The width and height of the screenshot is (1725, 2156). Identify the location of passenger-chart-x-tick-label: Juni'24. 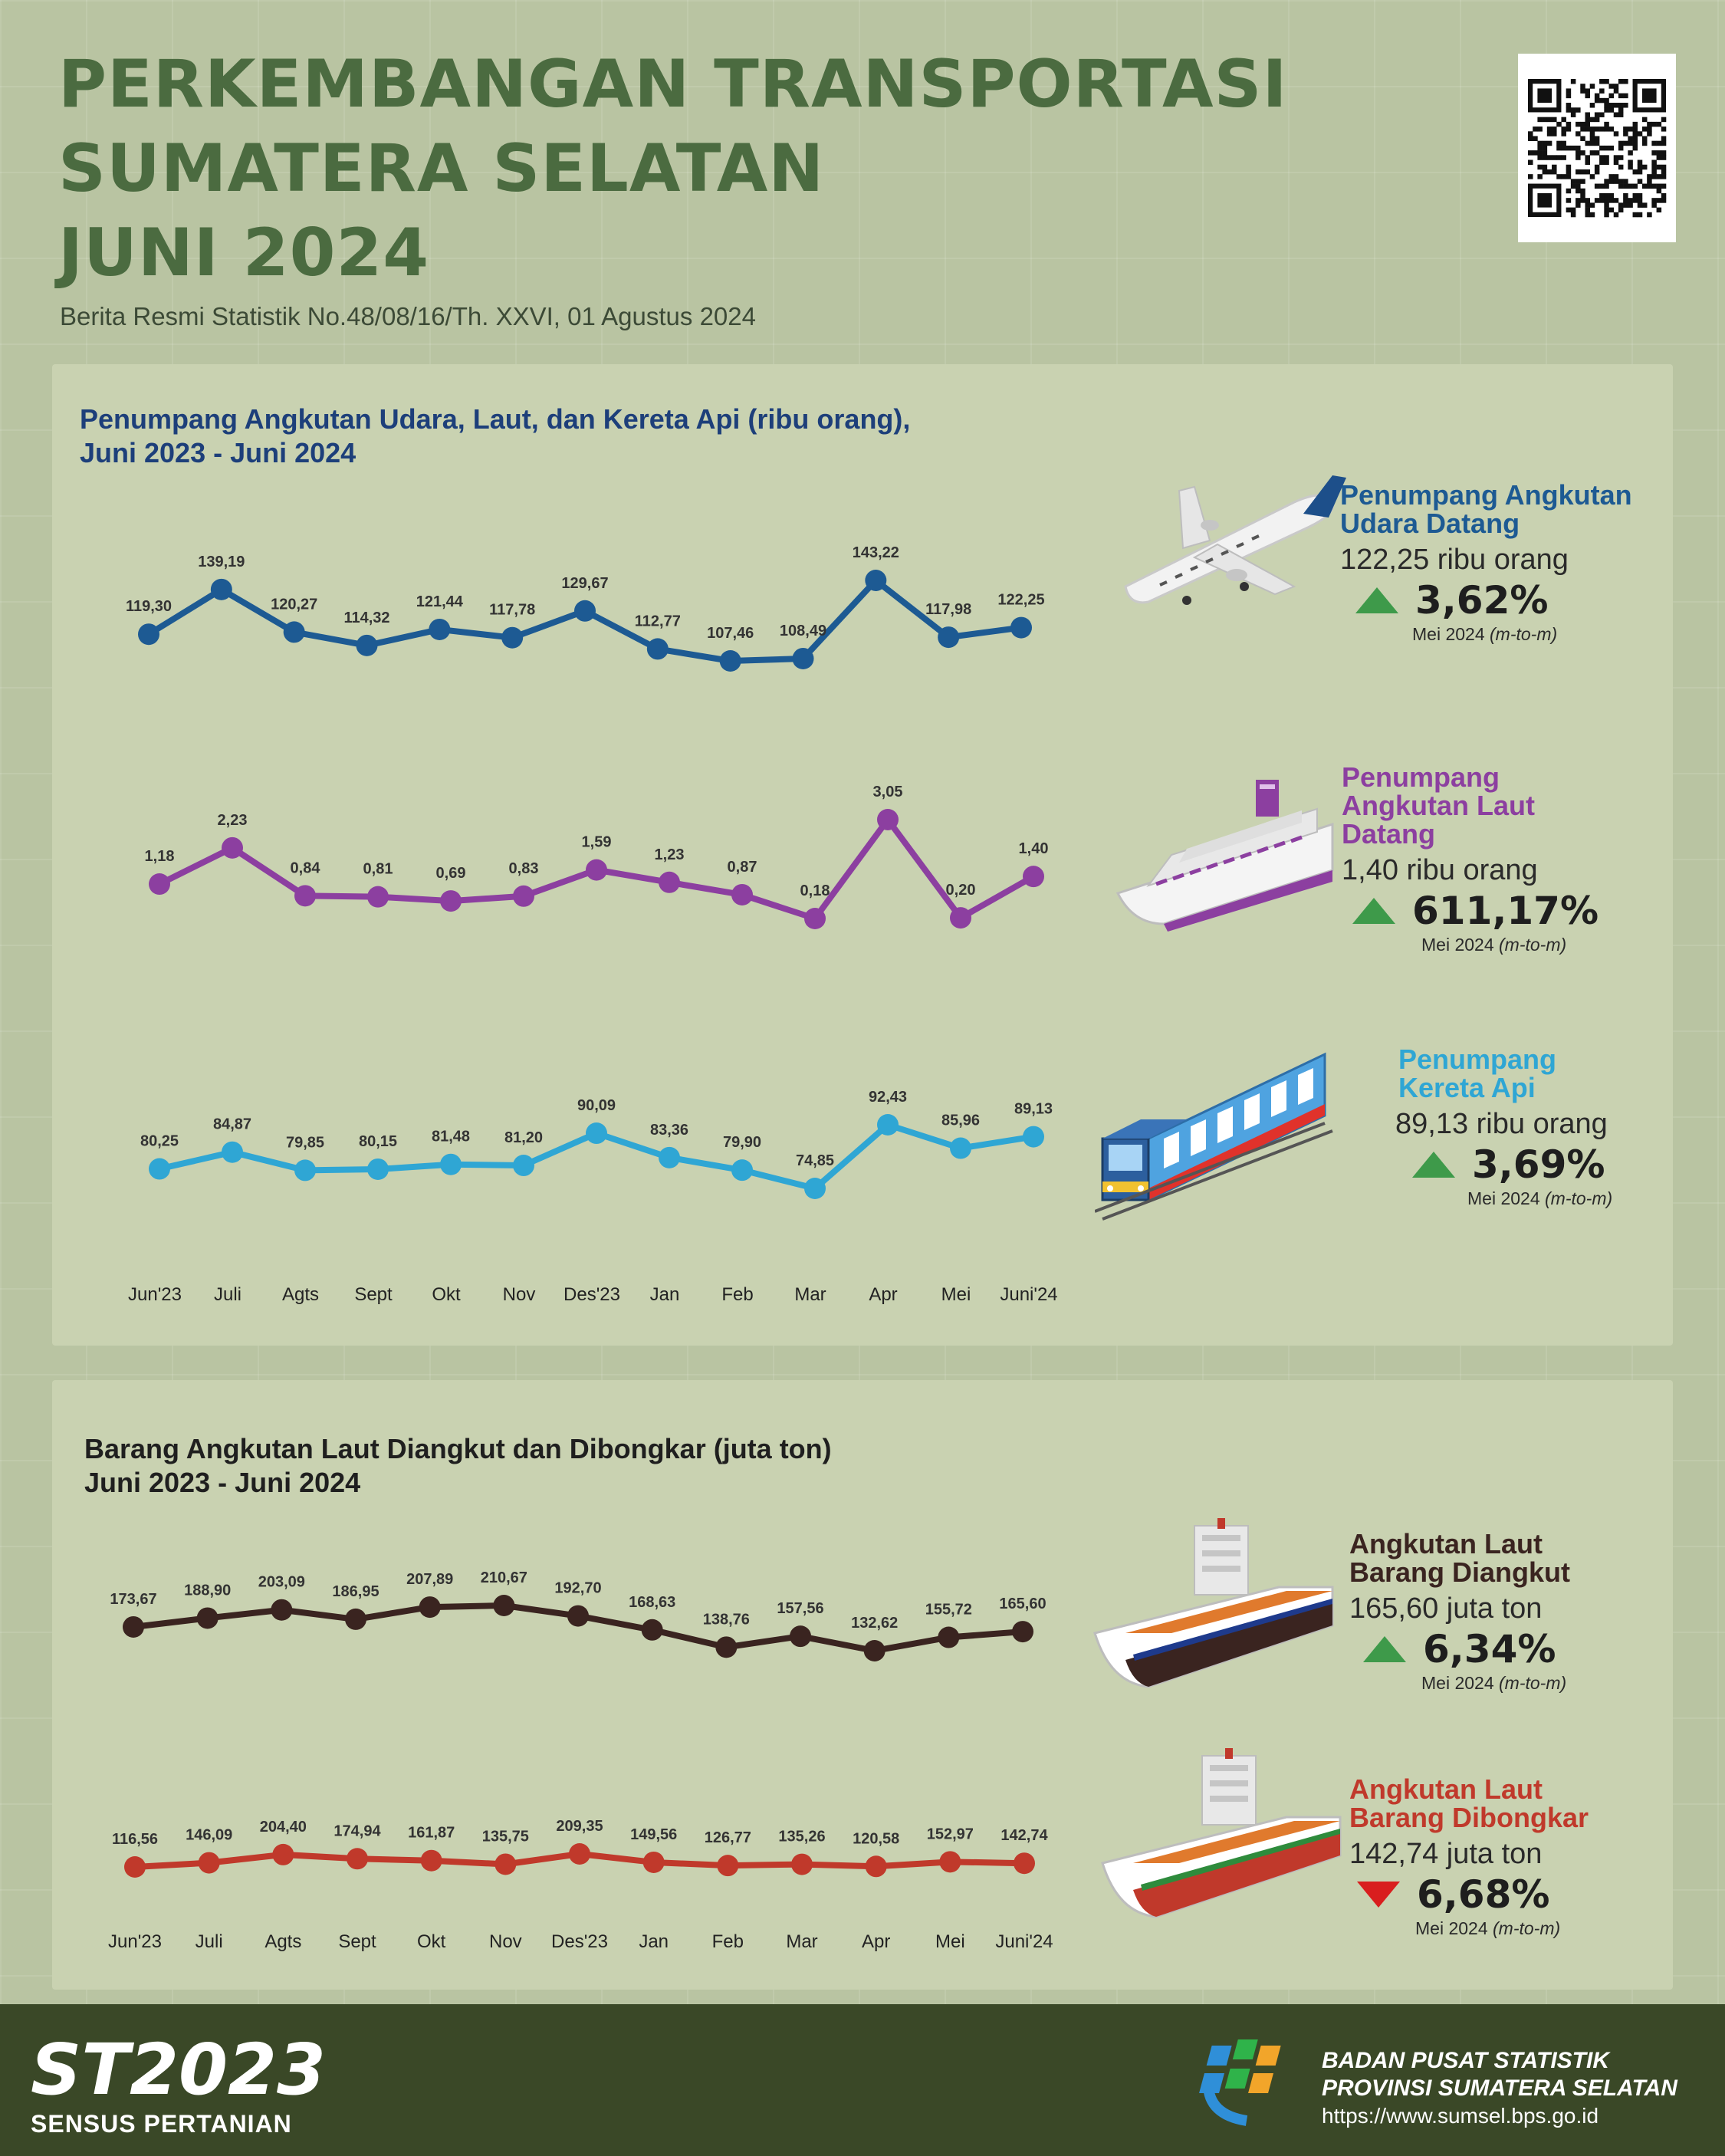
(1028, 1294).